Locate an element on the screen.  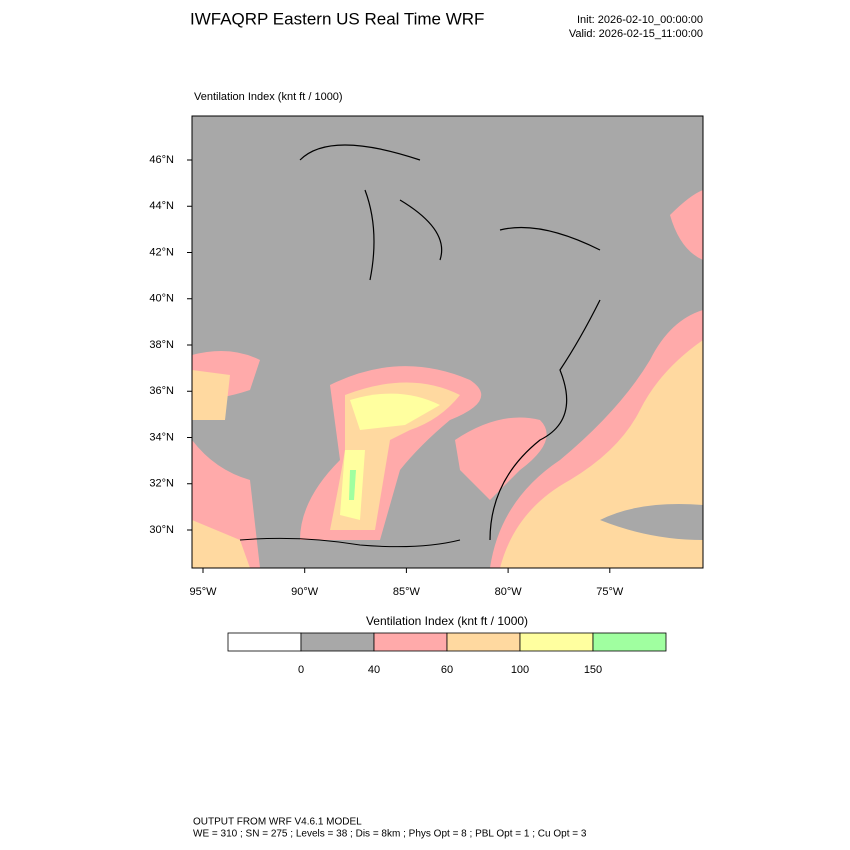
lat-labels: 46°N 44°N 42°N 40°N 38°N 36°N 34°N 32°N 30°N is located at coordinates (170, 345).